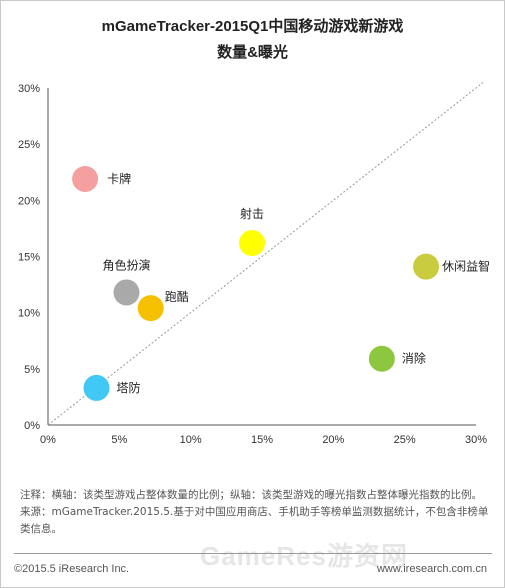 Image resolution: width=505 pixels, height=588 pixels. Describe the element at coordinates (119, 440) in the screenshot. I see `x-tick-label: 5%` at that location.